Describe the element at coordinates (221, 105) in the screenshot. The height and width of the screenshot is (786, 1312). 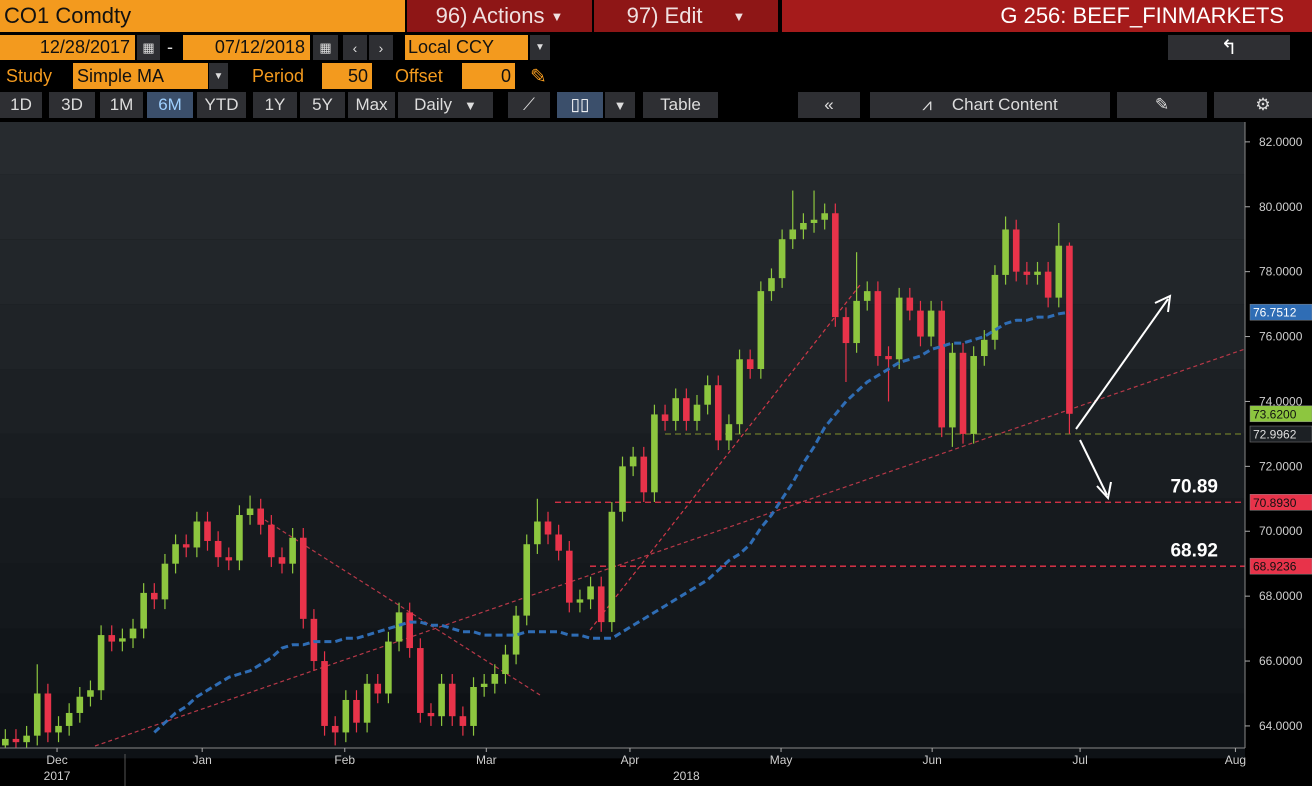
I see `range-button: YTD` at that location.